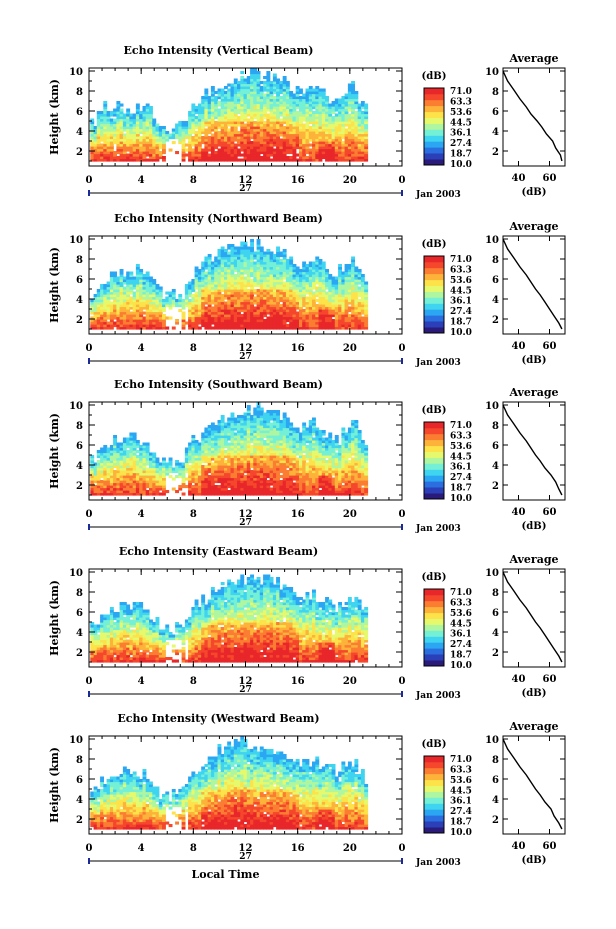 This screenshot has width=616, height=929. I want to click on panel-title: Echo Intensity (Southward Beam), so click(218, 384).